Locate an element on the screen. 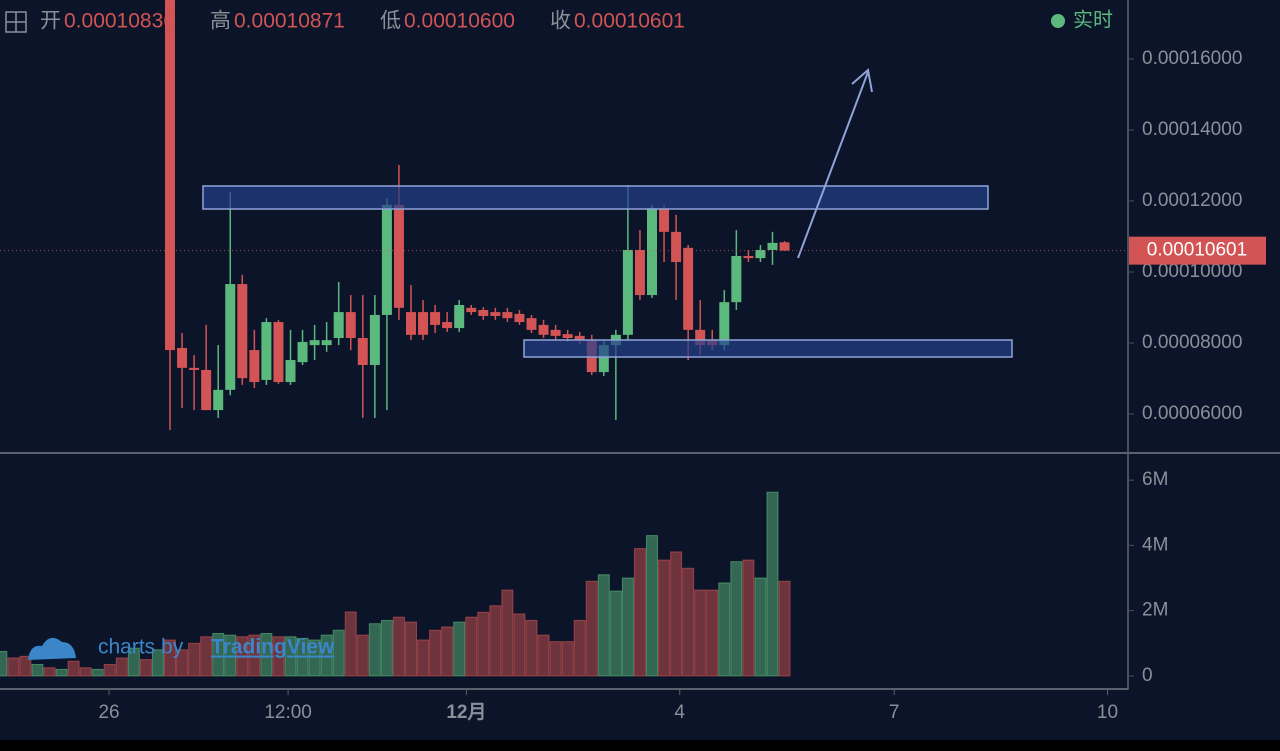 The image size is (1280, 751). trend-arrow is located at coordinates (835, 163).